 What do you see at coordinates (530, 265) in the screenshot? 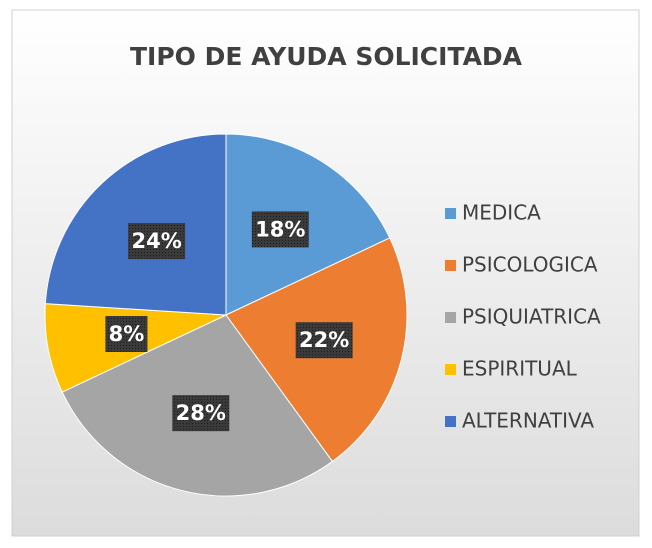
I see `legend-label: PSICOLOGICA` at bounding box center [530, 265].